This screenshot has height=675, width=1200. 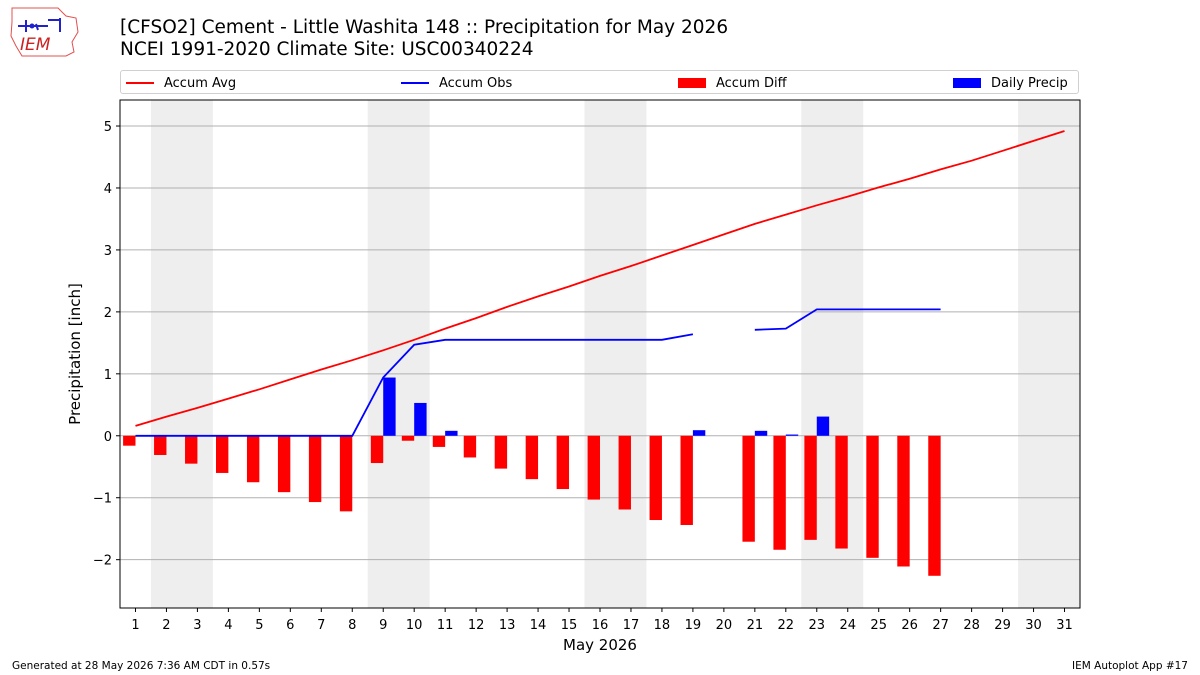 I want to click on y-tick-label: 3, so click(x=108, y=251).